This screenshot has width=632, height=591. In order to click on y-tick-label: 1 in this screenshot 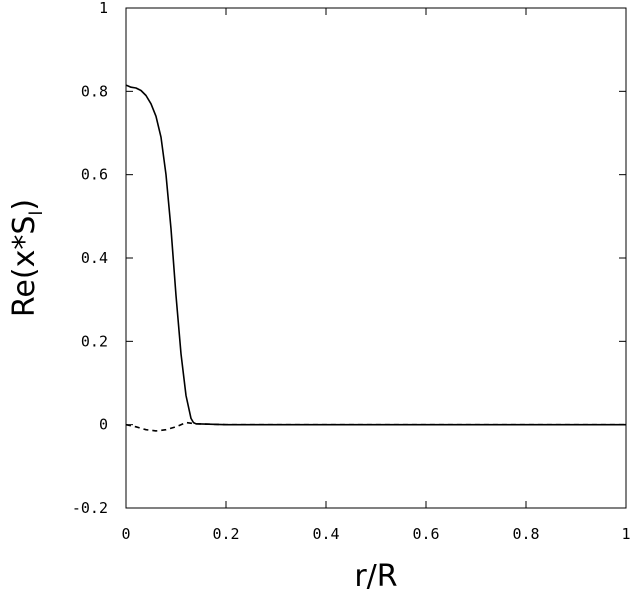, I will do `click(103, 8)`.